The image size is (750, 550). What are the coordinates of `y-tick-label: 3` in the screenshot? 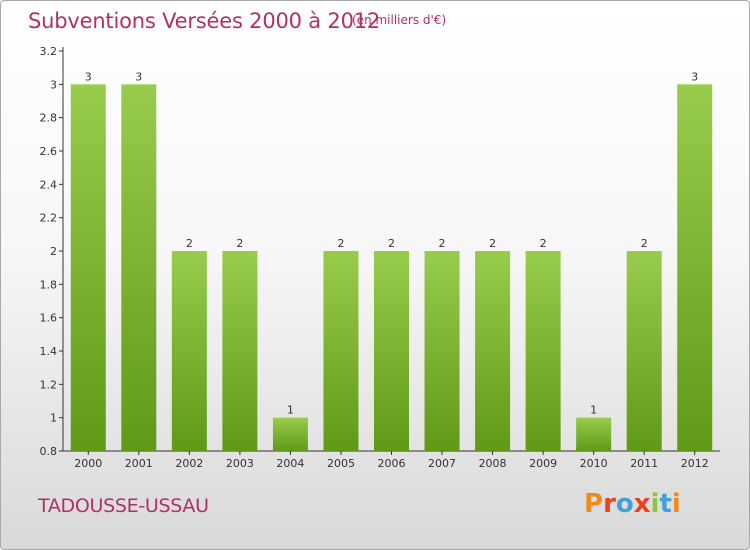 It's located at (53, 84).